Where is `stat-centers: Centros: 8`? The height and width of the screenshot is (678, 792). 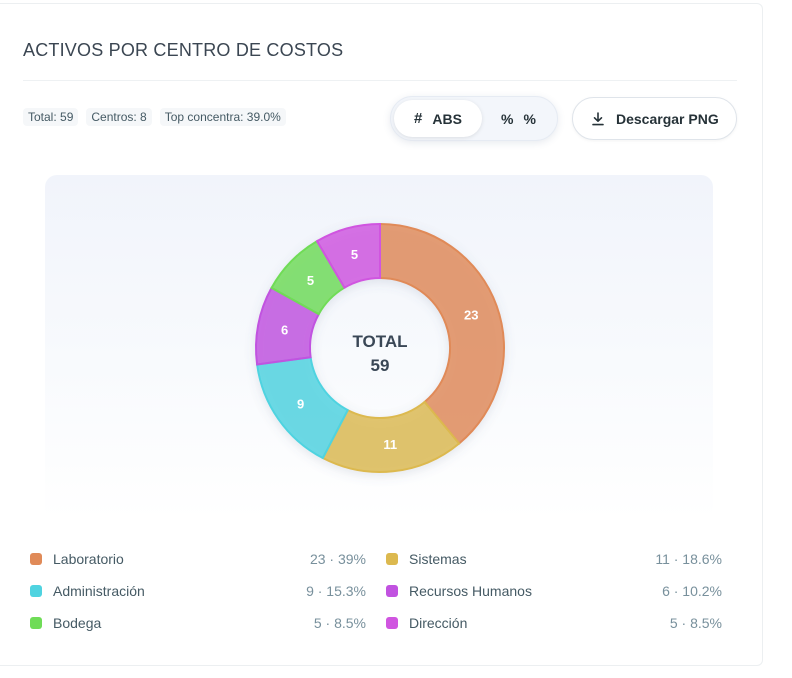
stat-centers: Centros: 8 is located at coordinates (119, 117).